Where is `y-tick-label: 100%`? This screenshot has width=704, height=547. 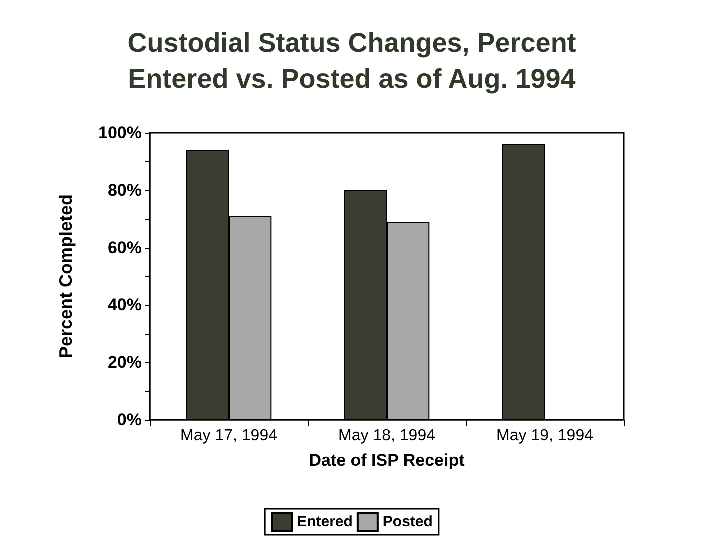 y-tick-label: 100% is located at coordinates (120, 133).